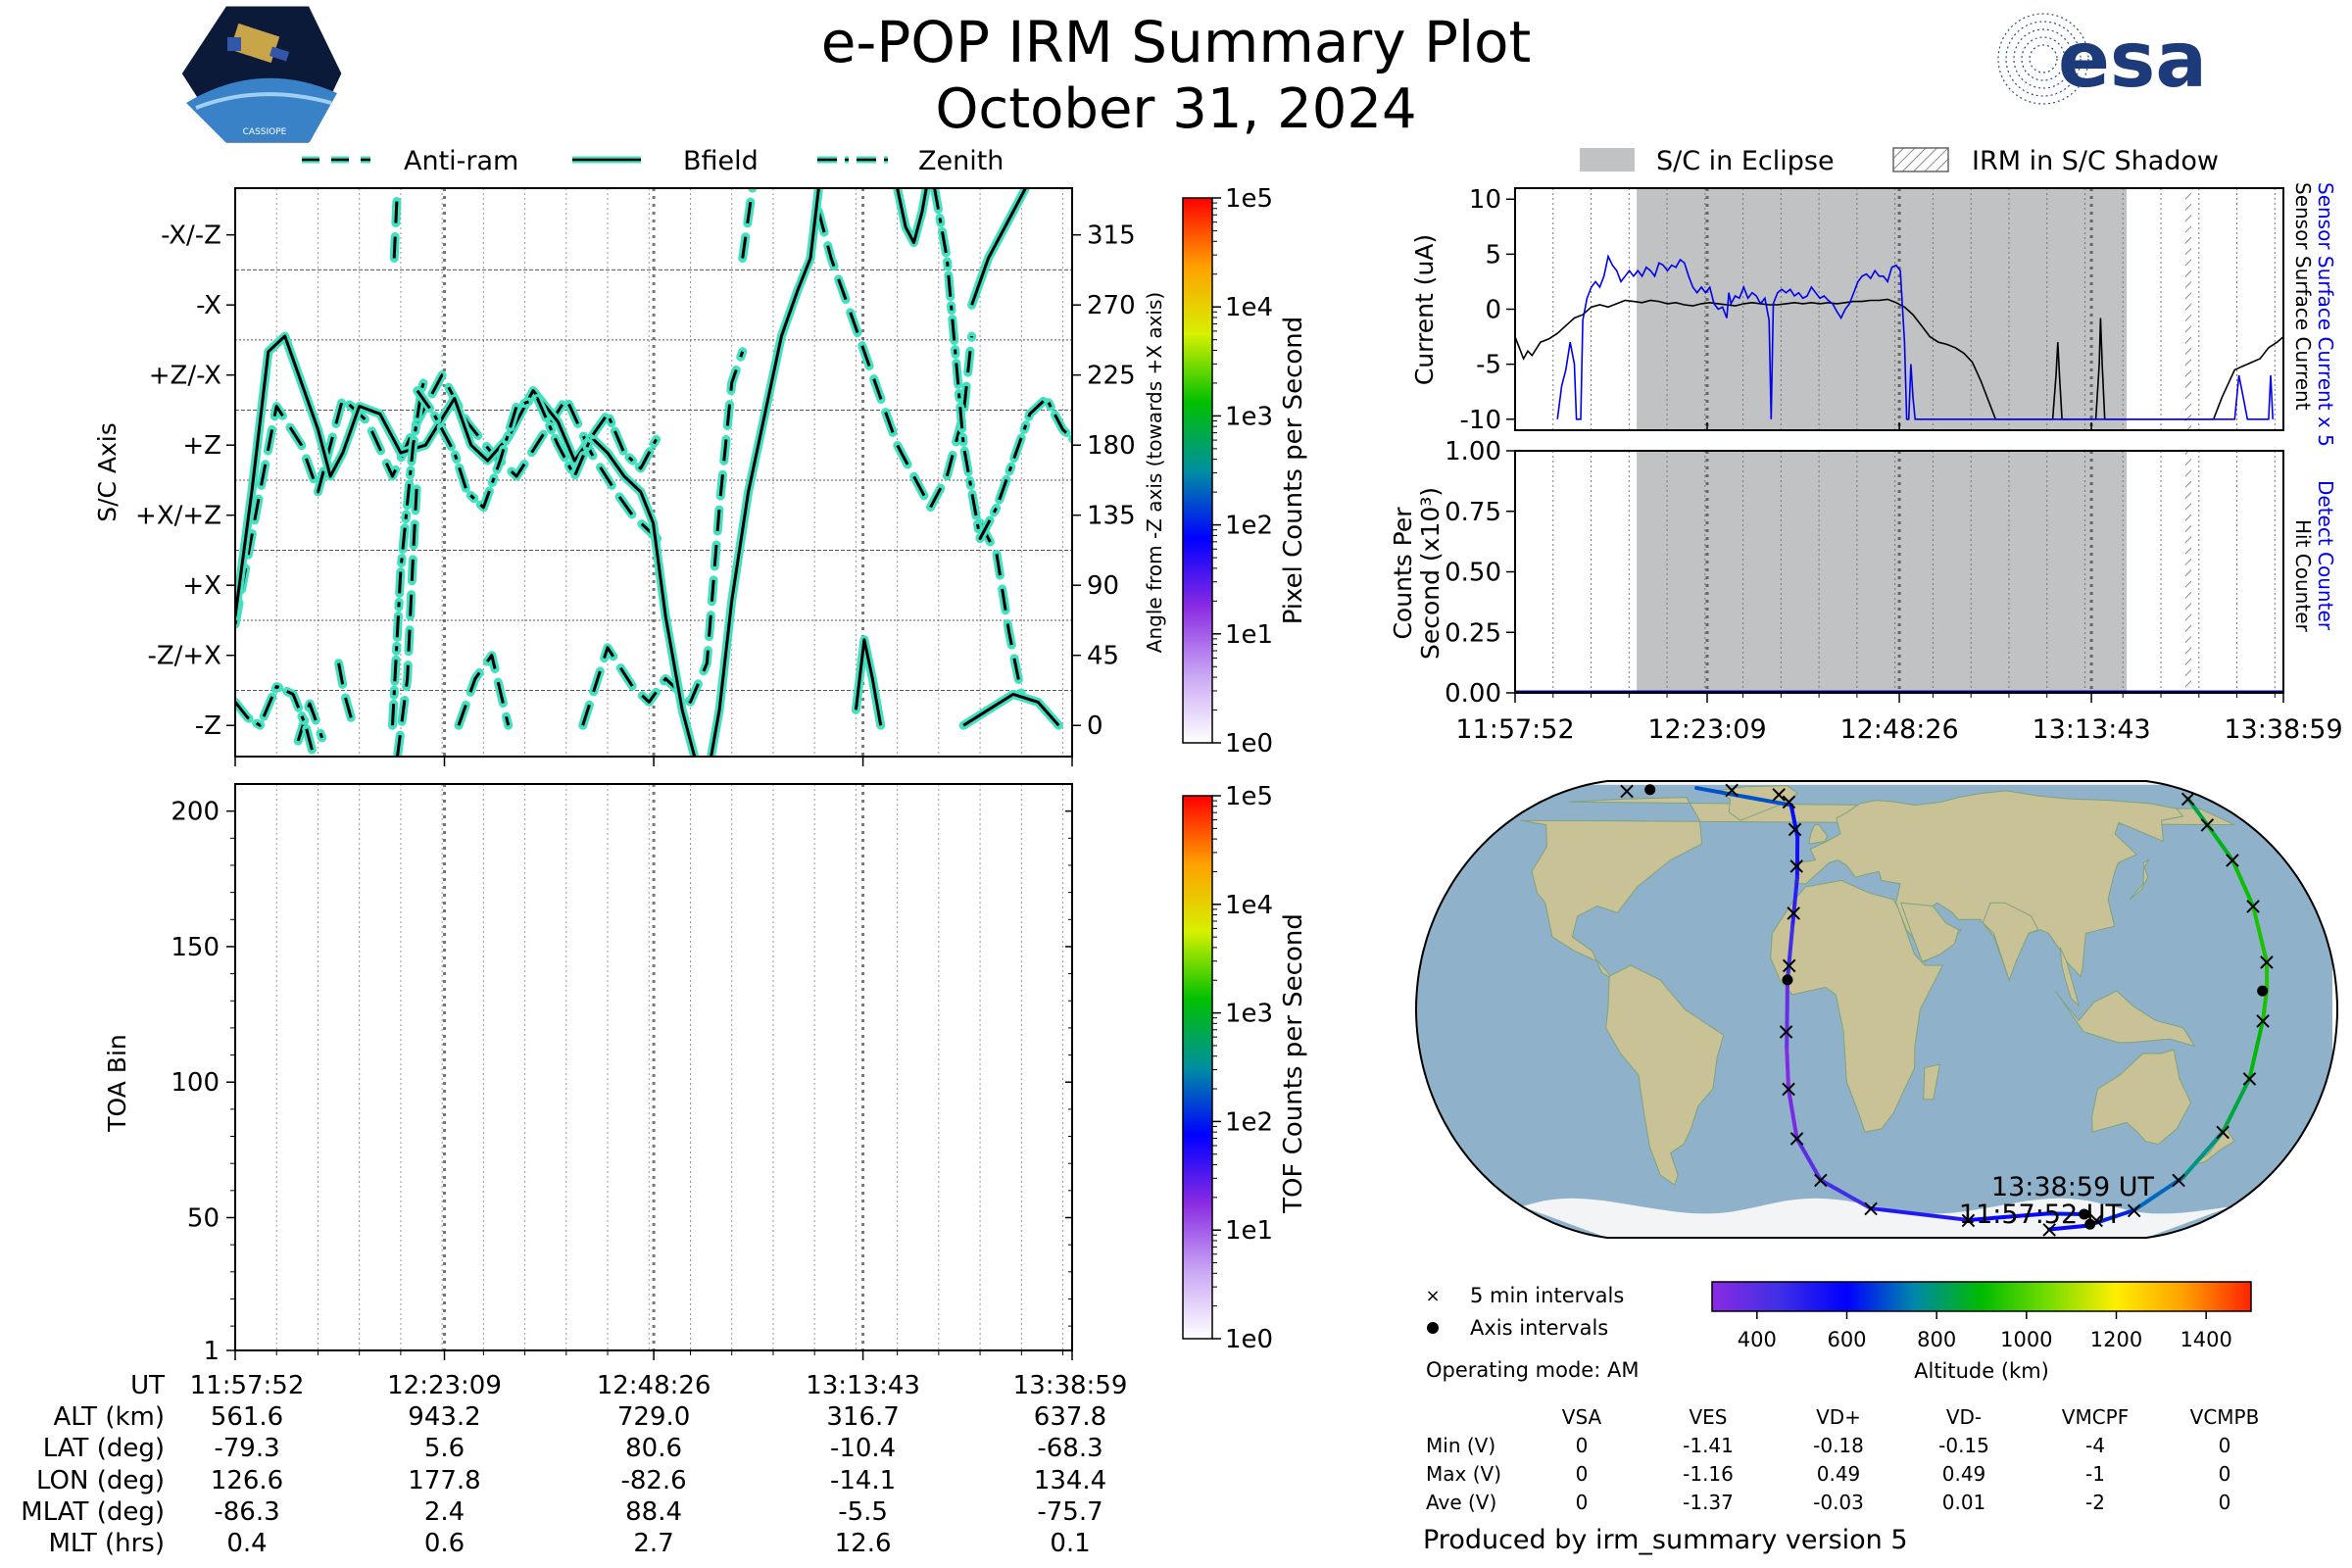 Image resolution: width=2352 pixels, height=1568 pixels. I want to click on y-right-tick-label-4: 135, so click(1111, 516).